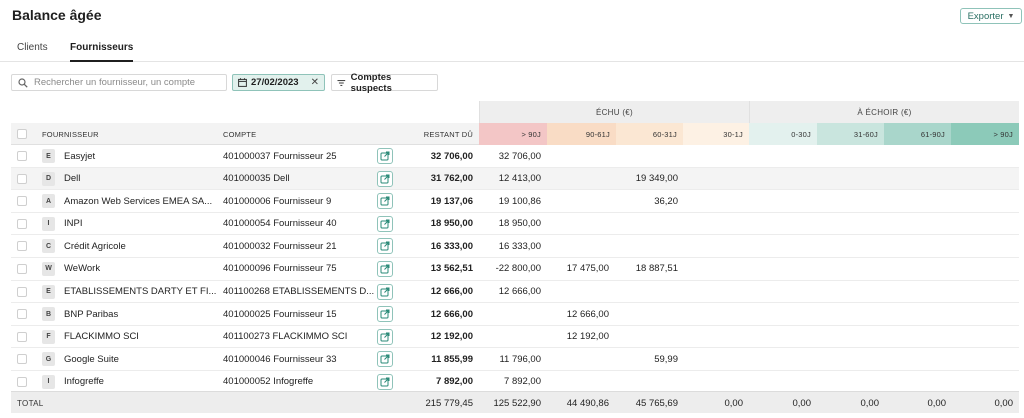 Image resolution: width=1024 pixels, height=418 pixels. What do you see at coordinates (70, 134) in the screenshot?
I see `column-header-fournisseur: FOURNISSEUR` at bounding box center [70, 134].